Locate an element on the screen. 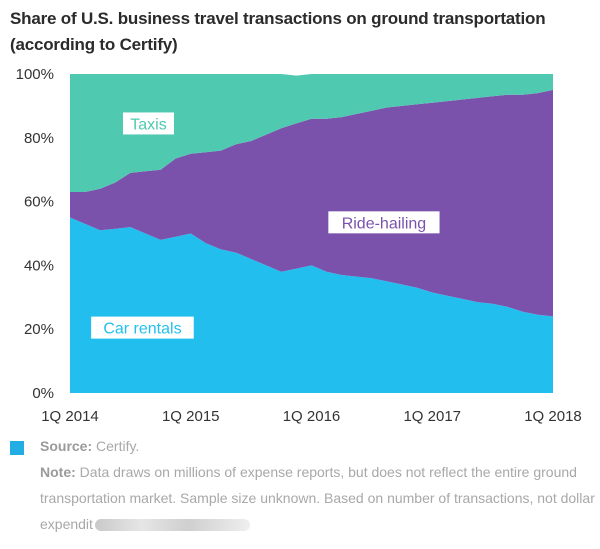  y-tick-label: 60% is located at coordinates (39, 202).